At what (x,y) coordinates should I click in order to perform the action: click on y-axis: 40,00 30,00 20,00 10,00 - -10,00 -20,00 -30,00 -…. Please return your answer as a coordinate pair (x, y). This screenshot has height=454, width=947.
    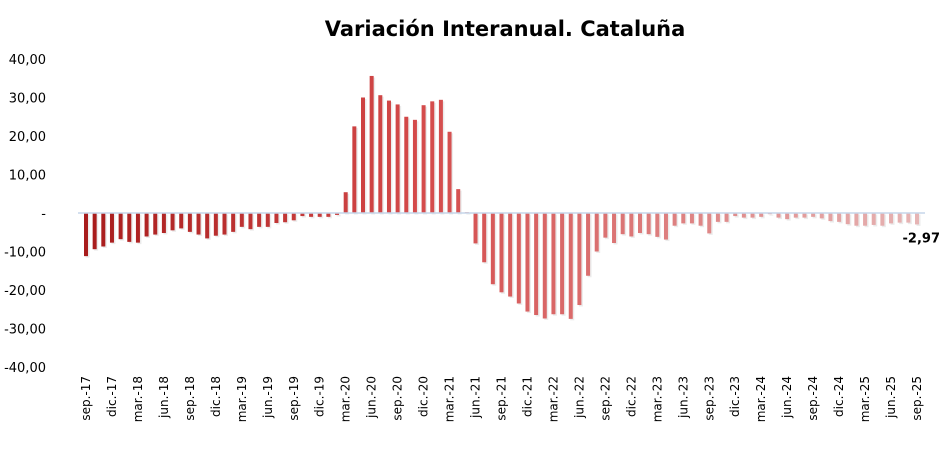
    Looking at the image, I should click on (25, 214).